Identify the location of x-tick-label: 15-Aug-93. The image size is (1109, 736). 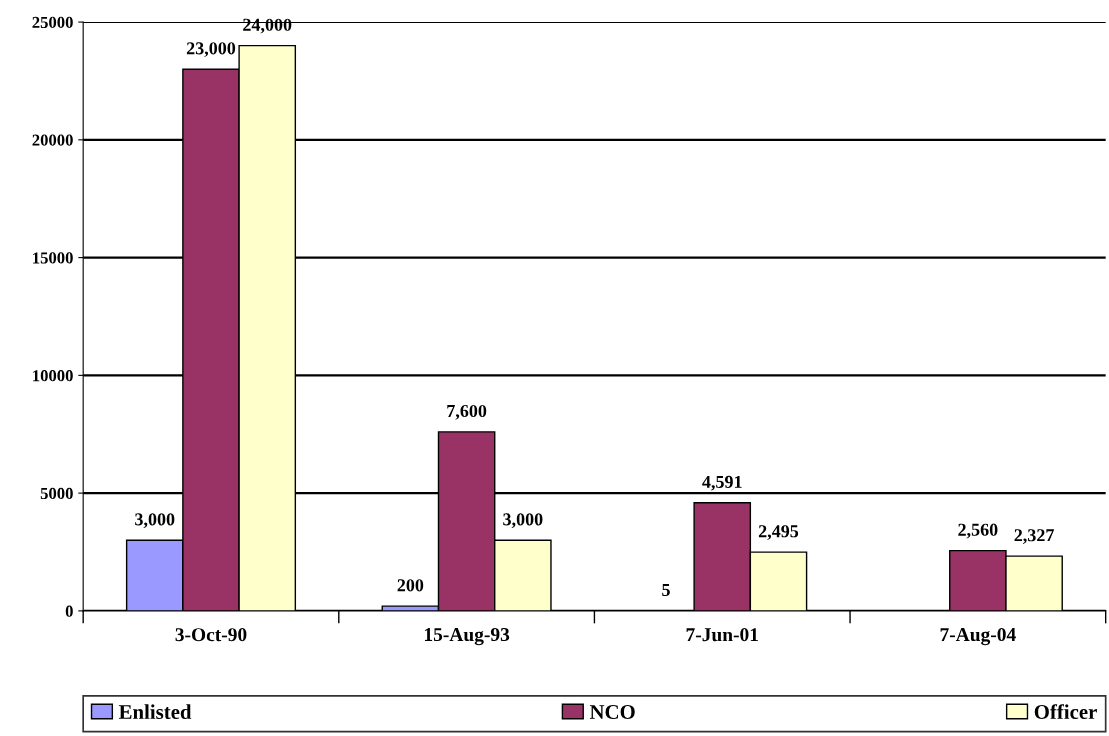
(467, 637).